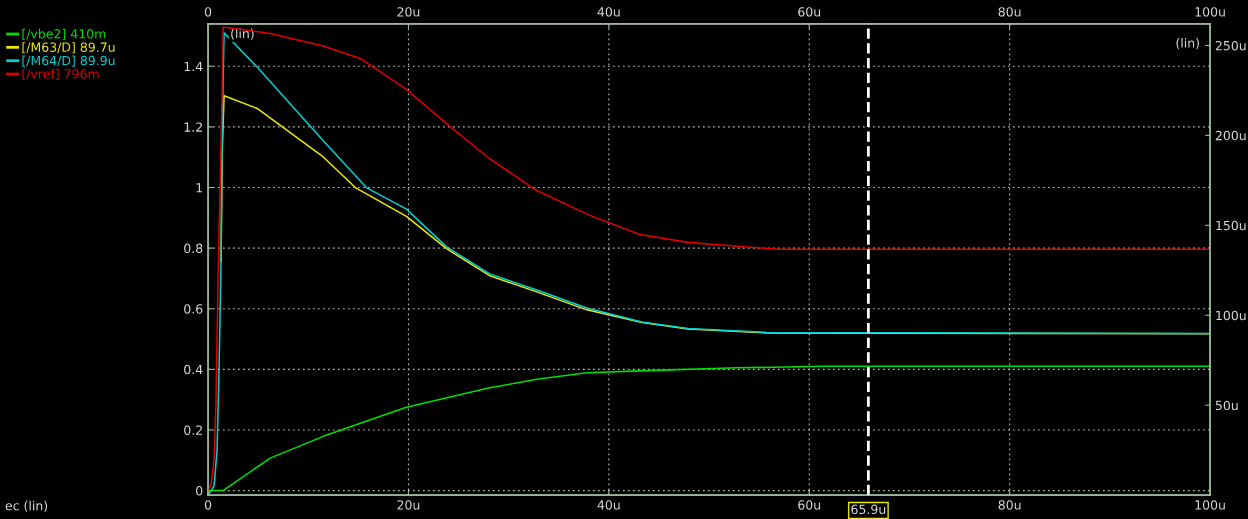 This screenshot has height=519, width=1248. What do you see at coordinates (1231, 315) in the screenshot?
I see `y2-tick-label: 100u` at bounding box center [1231, 315].